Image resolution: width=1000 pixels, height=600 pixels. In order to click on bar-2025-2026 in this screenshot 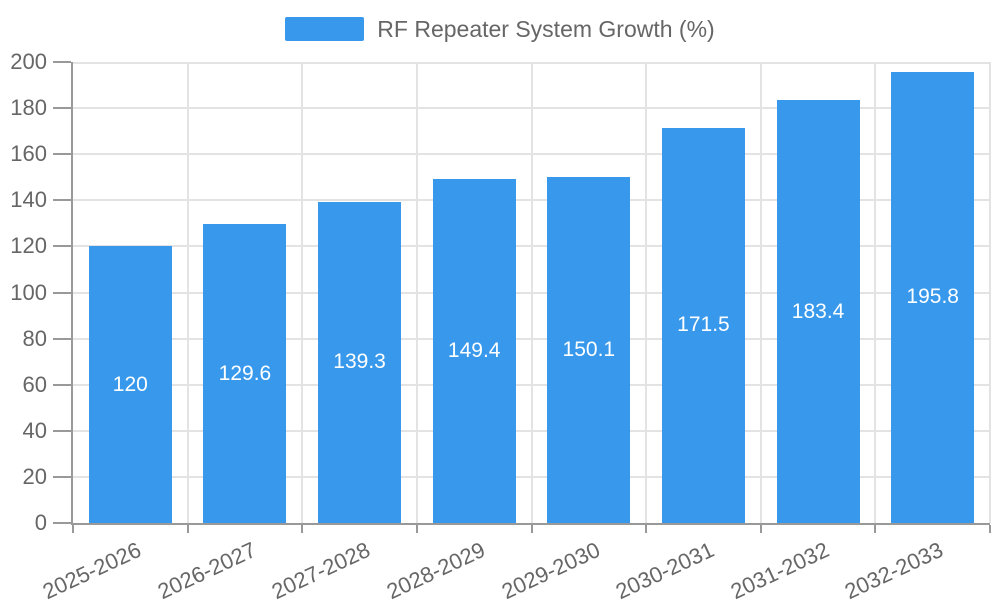, I will do `click(130, 384)`.